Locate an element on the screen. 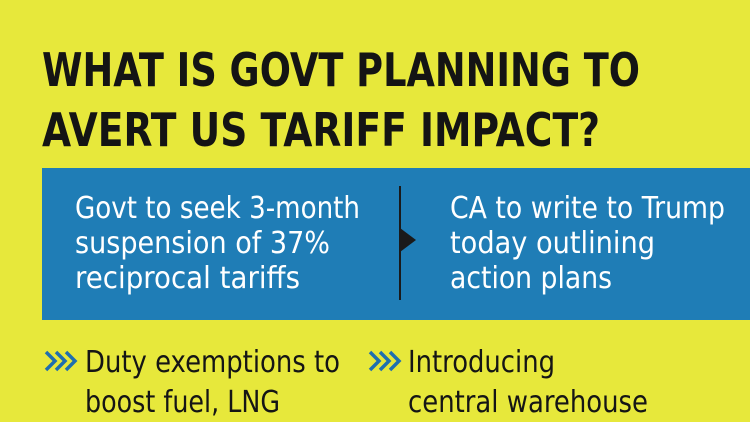  bullet-line: boost fuel, LNG is located at coordinates (182, 402).